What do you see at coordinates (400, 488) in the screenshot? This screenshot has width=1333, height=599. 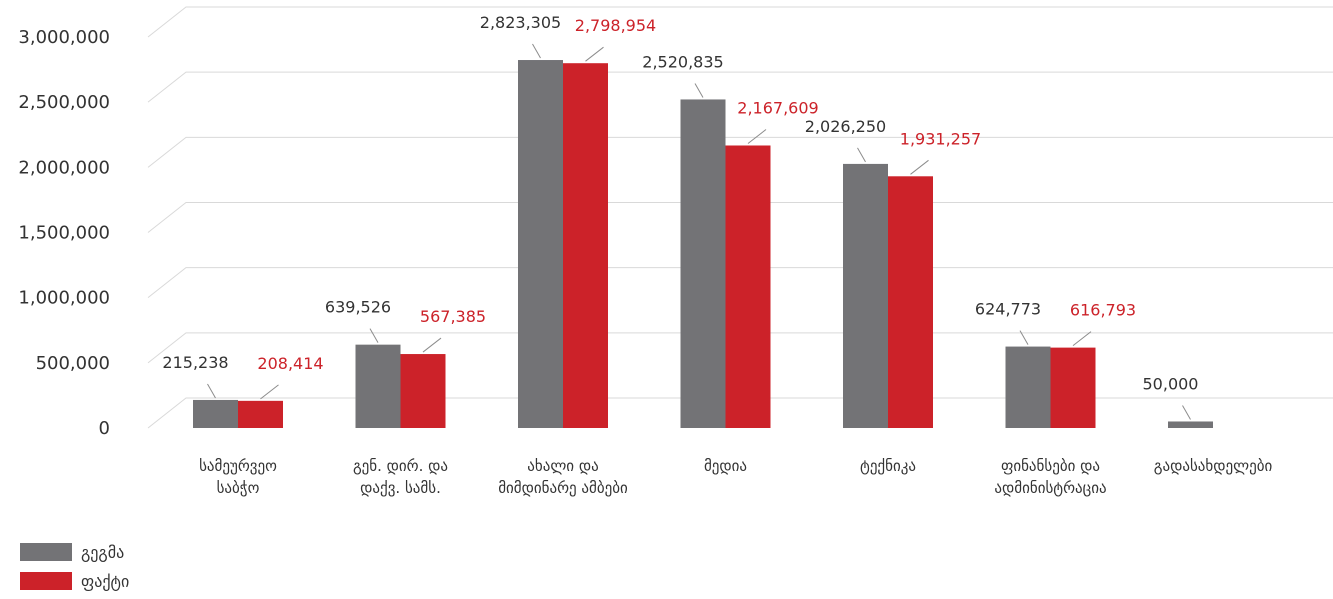 I see `x-category-label: დაქვ. სამს.` at bounding box center [400, 488].